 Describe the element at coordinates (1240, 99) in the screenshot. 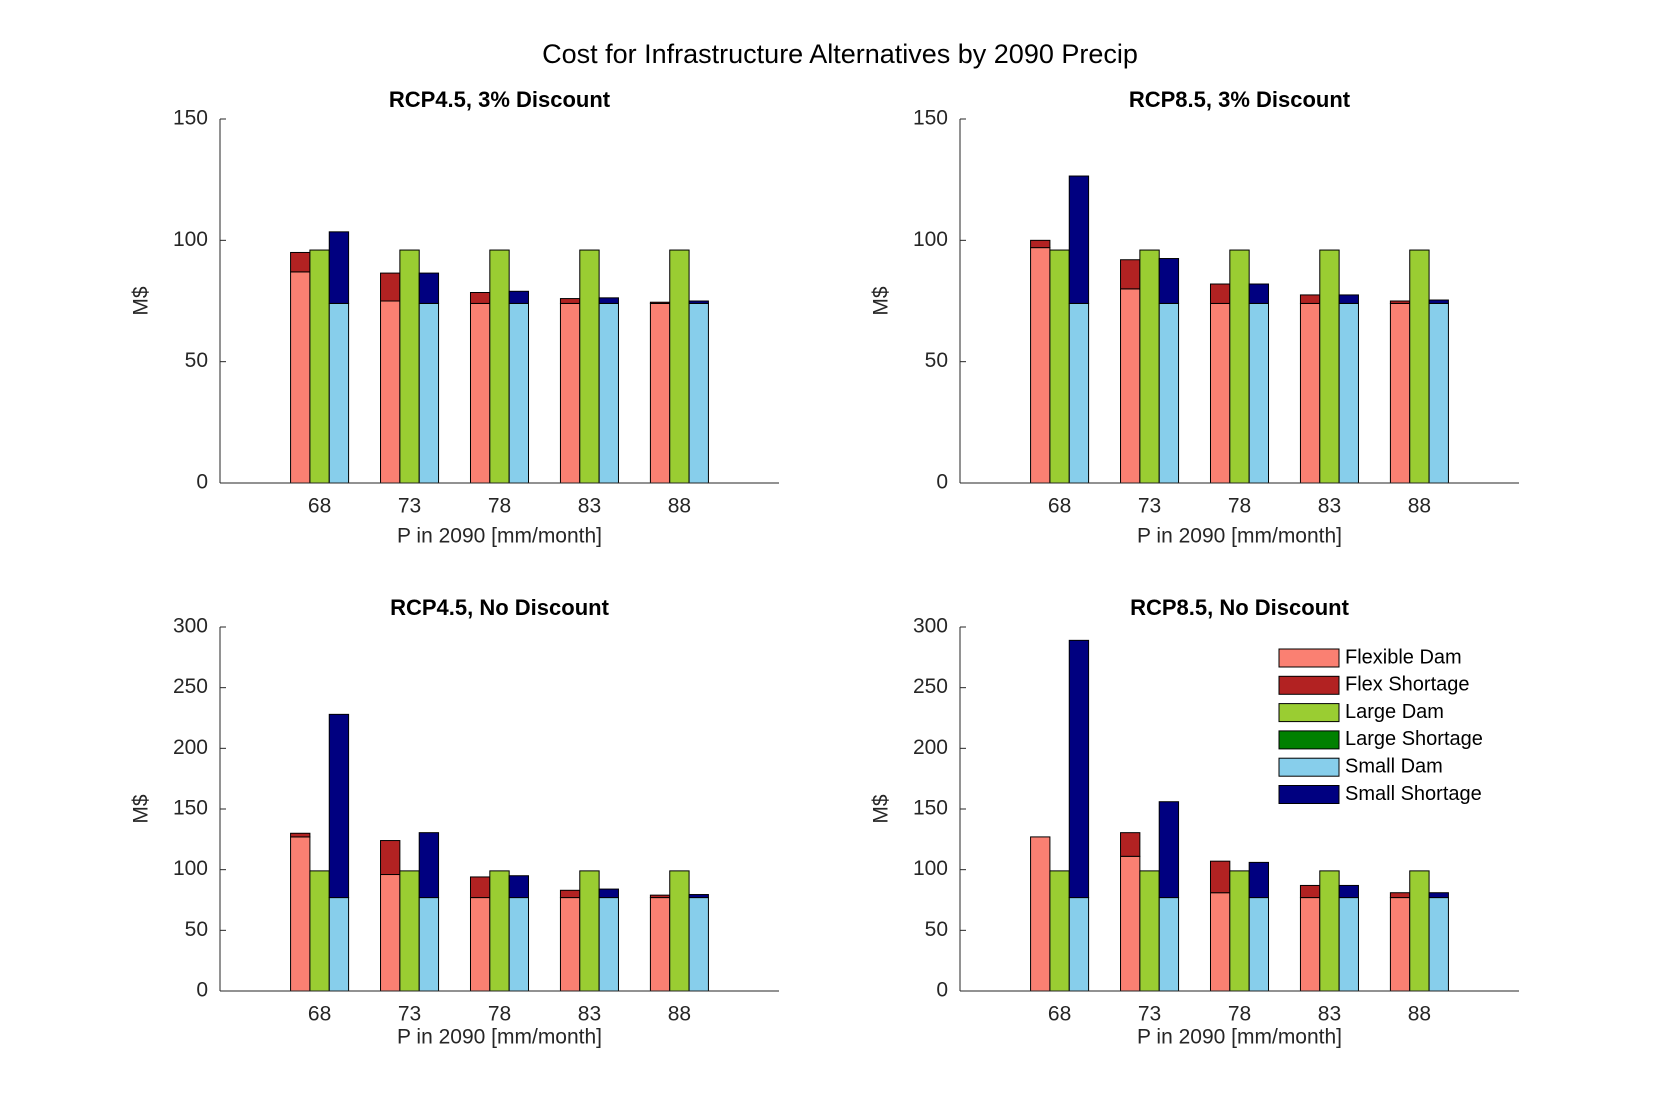

I see `chart-title: RCP8.5, 3% Discount` at that location.